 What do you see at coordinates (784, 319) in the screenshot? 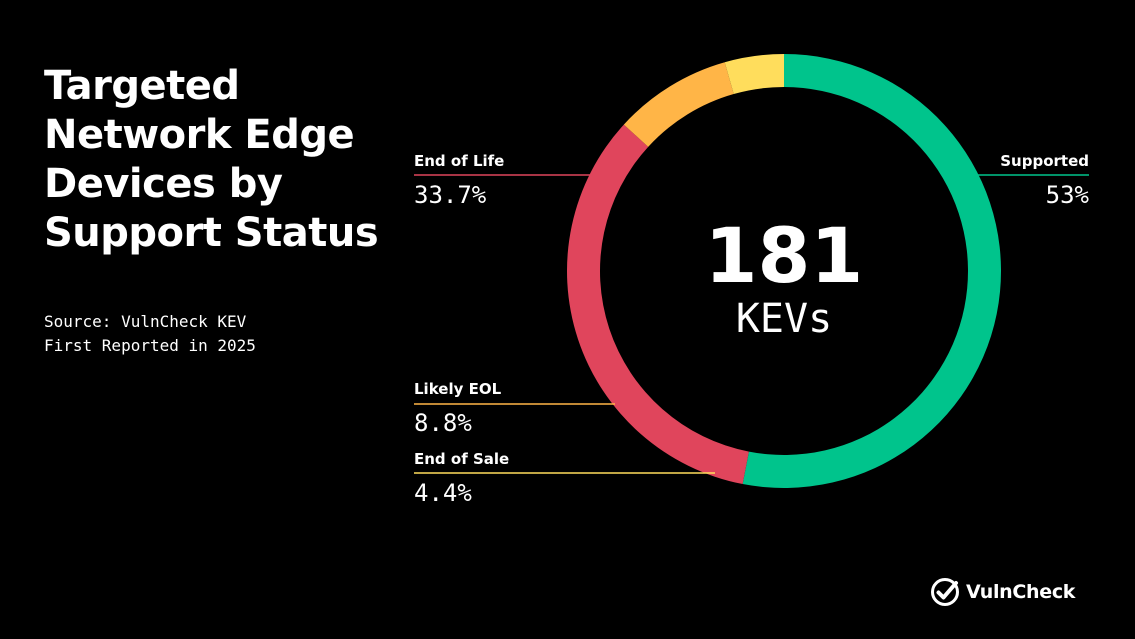
I see `total-kev-unit: KEVs` at bounding box center [784, 319].